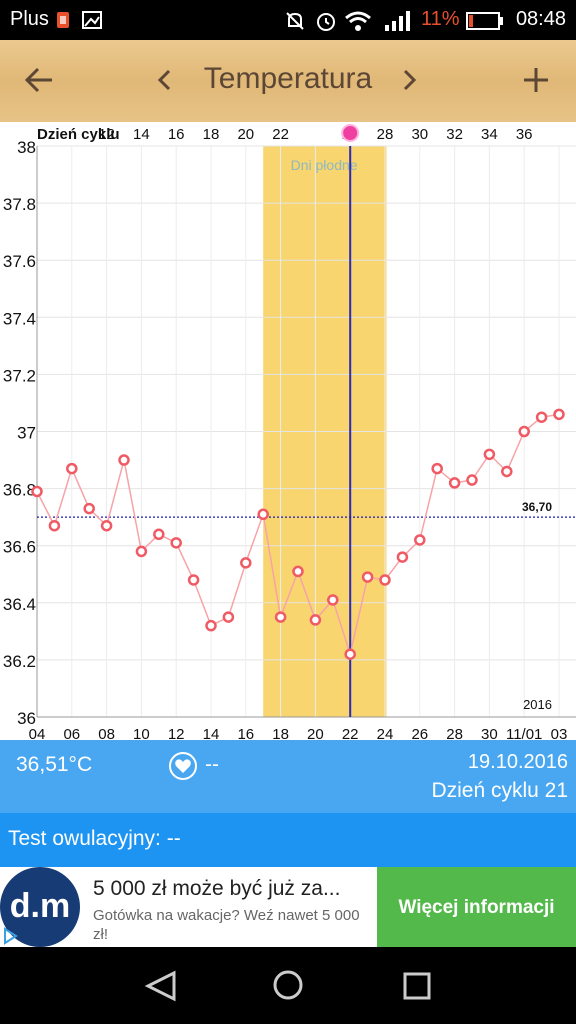  I want to click on cycle-day-label: Dzień cyklu 21, so click(499, 790).